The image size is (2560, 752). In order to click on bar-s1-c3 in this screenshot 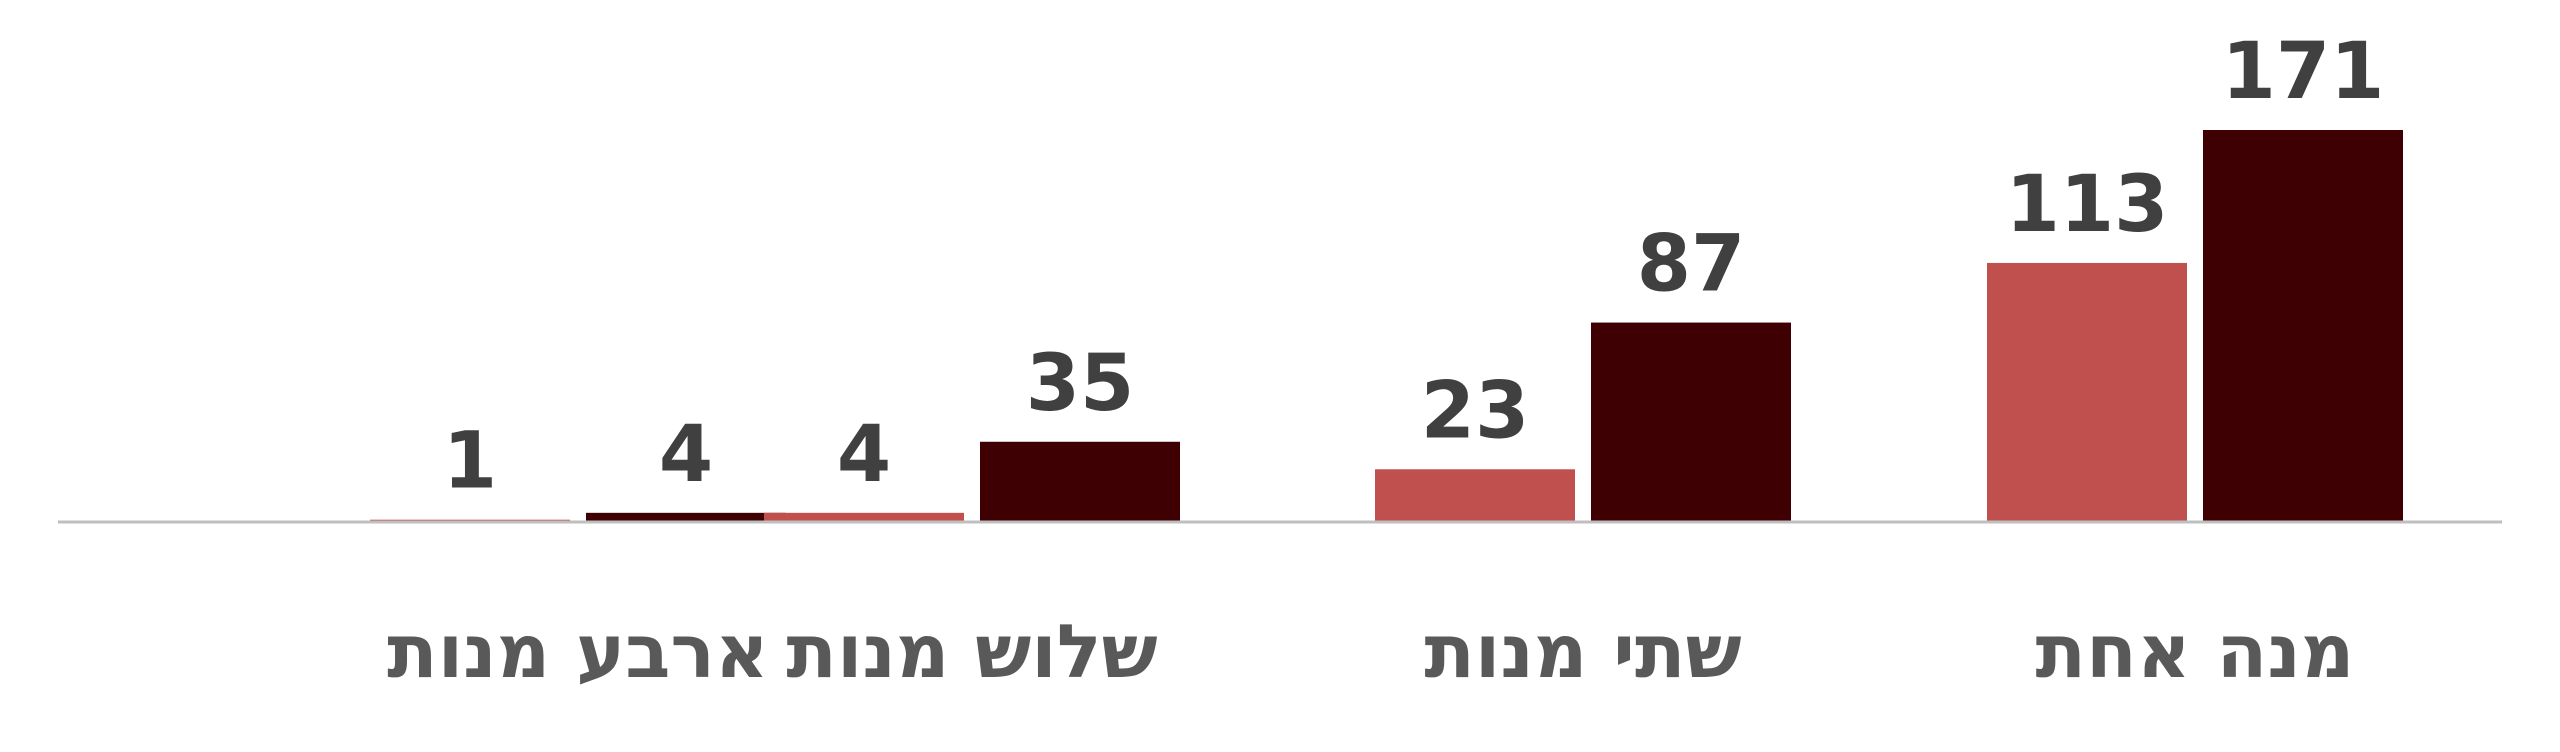, I will do `click(1475, 495)`.